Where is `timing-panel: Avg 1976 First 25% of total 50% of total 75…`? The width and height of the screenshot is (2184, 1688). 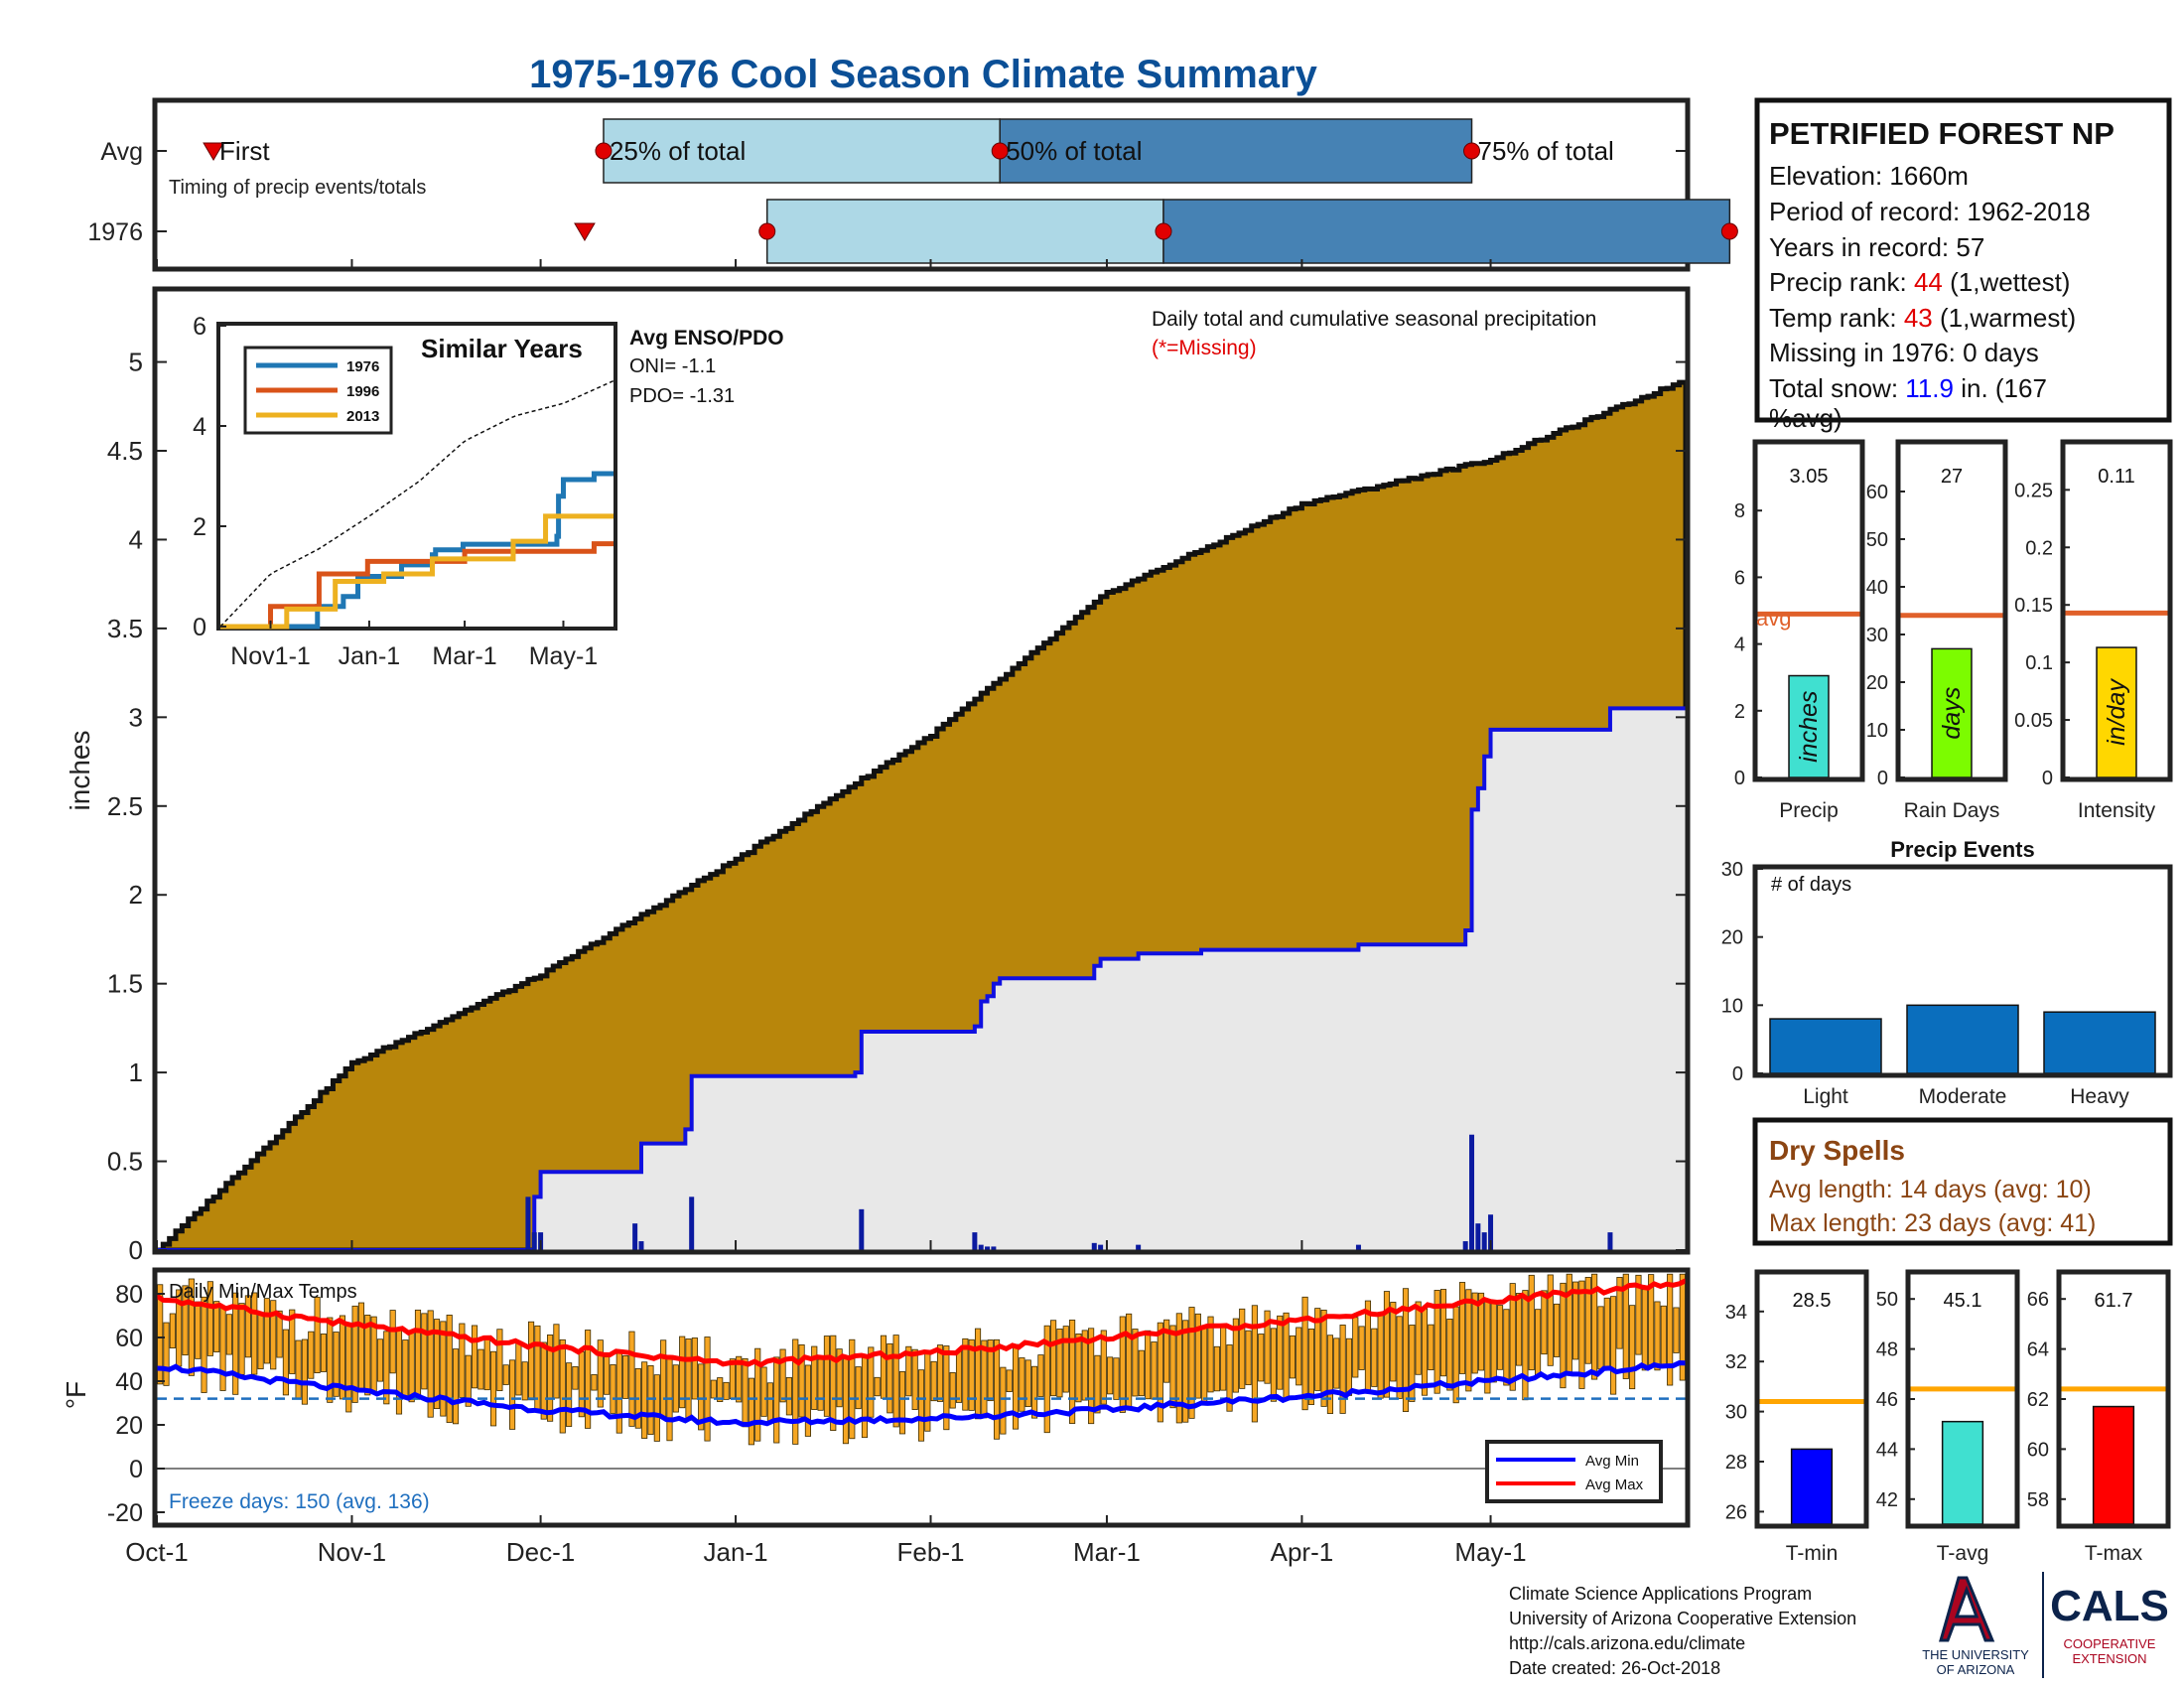
timing-panel: Avg 1976 First 25% of total 50% of total 75… is located at coordinates (976, 184).